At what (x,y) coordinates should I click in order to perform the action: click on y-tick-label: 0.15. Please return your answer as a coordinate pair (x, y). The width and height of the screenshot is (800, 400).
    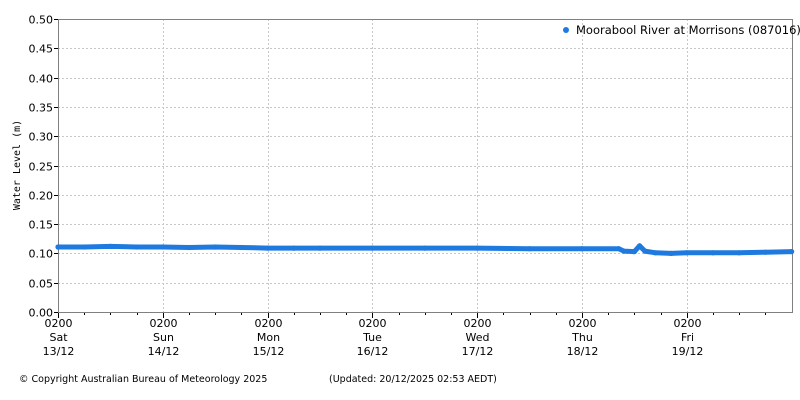
    Looking at the image, I should click on (41, 225).